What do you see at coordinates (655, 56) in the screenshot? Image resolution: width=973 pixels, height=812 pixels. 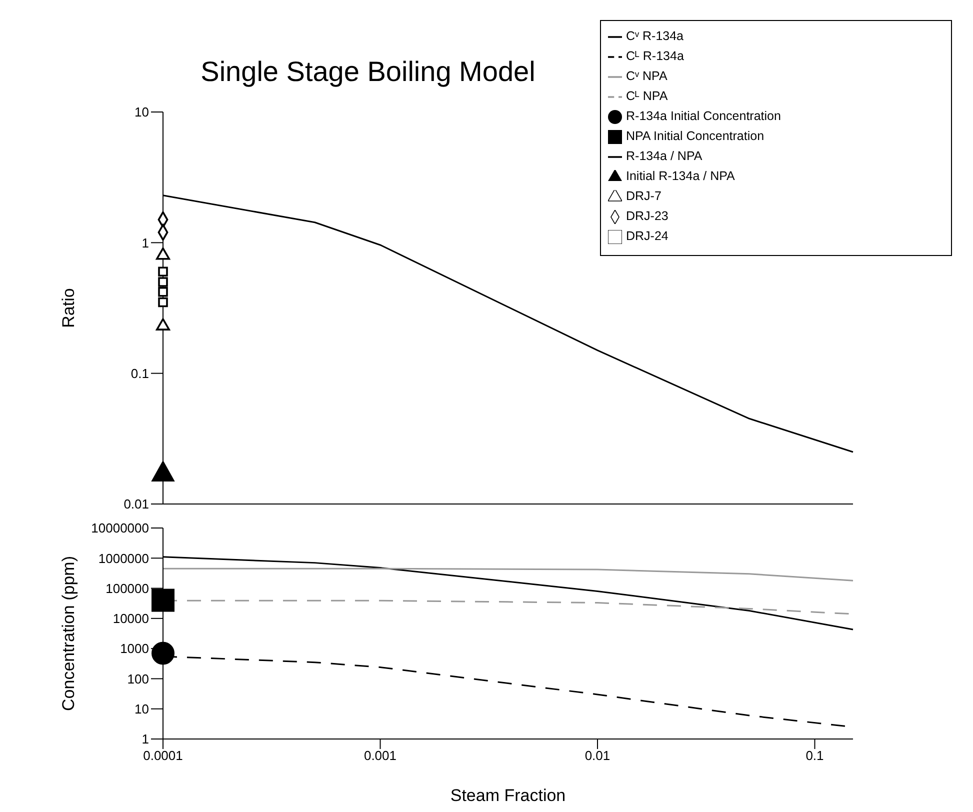 I see `legend-label: Cᴸ R-134a` at bounding box center [655, 56].